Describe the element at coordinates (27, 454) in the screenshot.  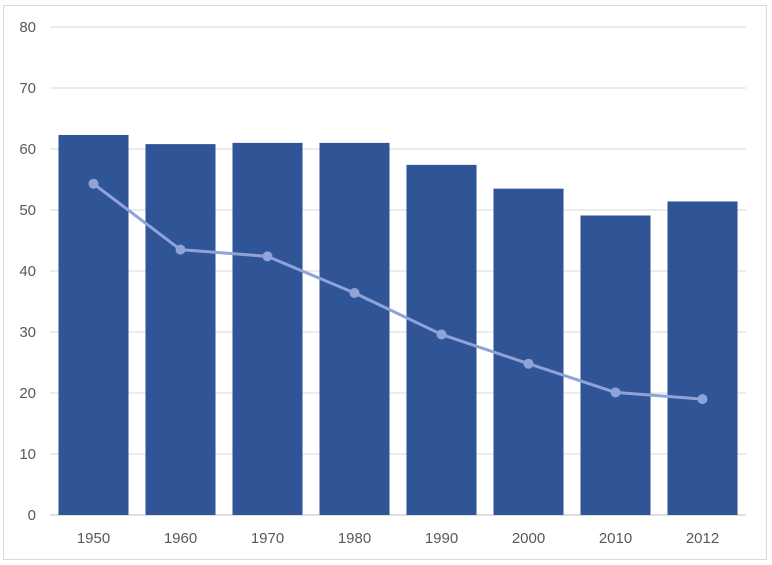
I see `y-tick-label: 10` at that location.